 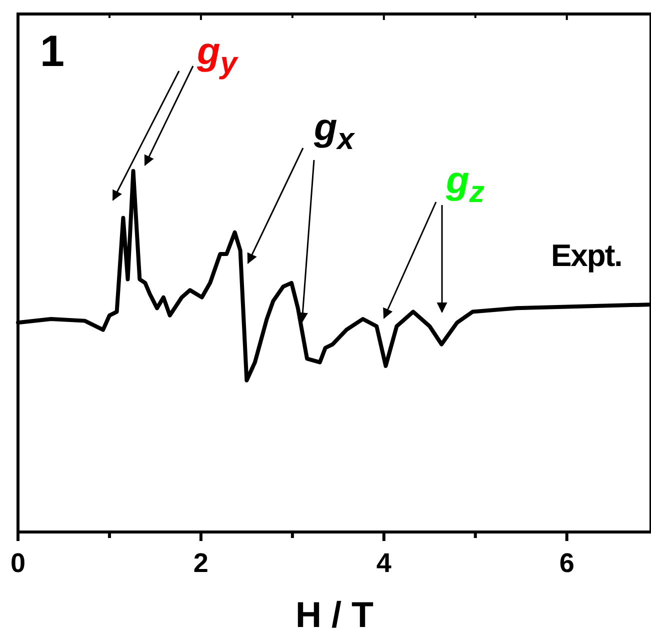 I want to click on text: g$_{y}$, so click(x=218, y=55).